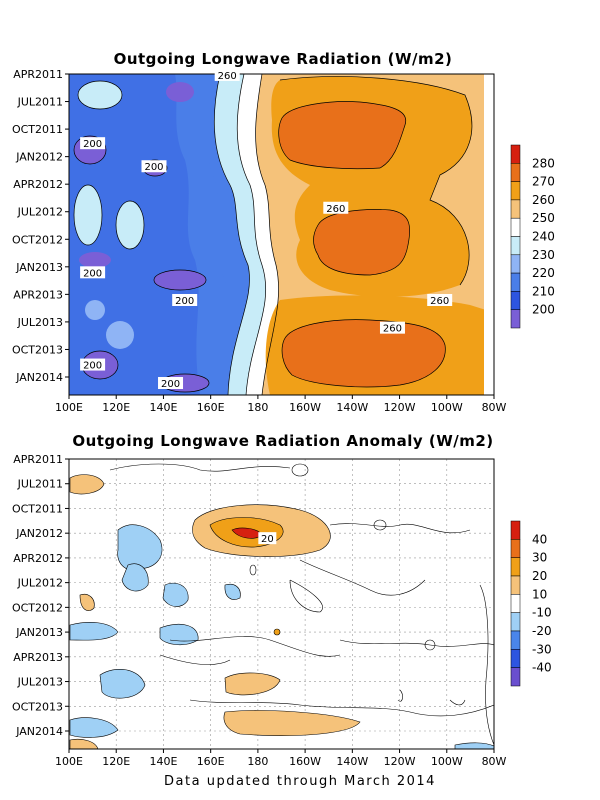  I want to click on chart2-contour-labels: 20, so click(267, 538).